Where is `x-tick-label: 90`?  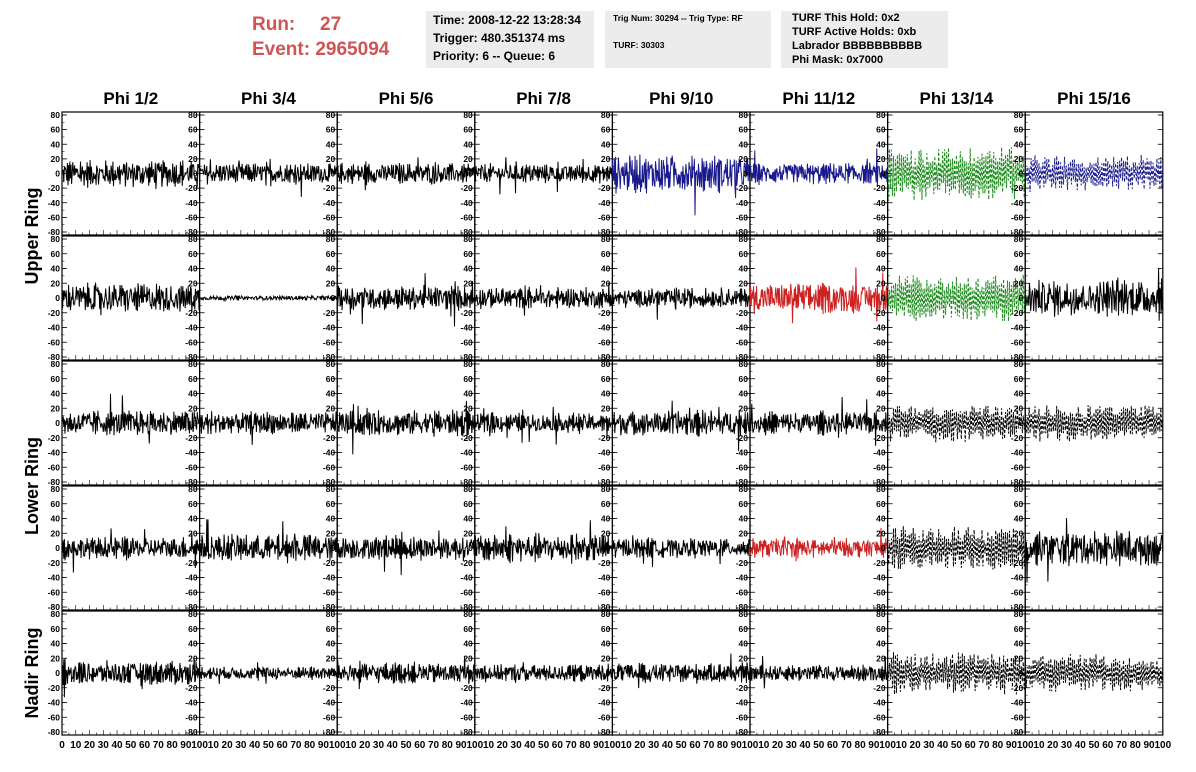 x-tick-label: 90 is located at coordinates (324, 745).